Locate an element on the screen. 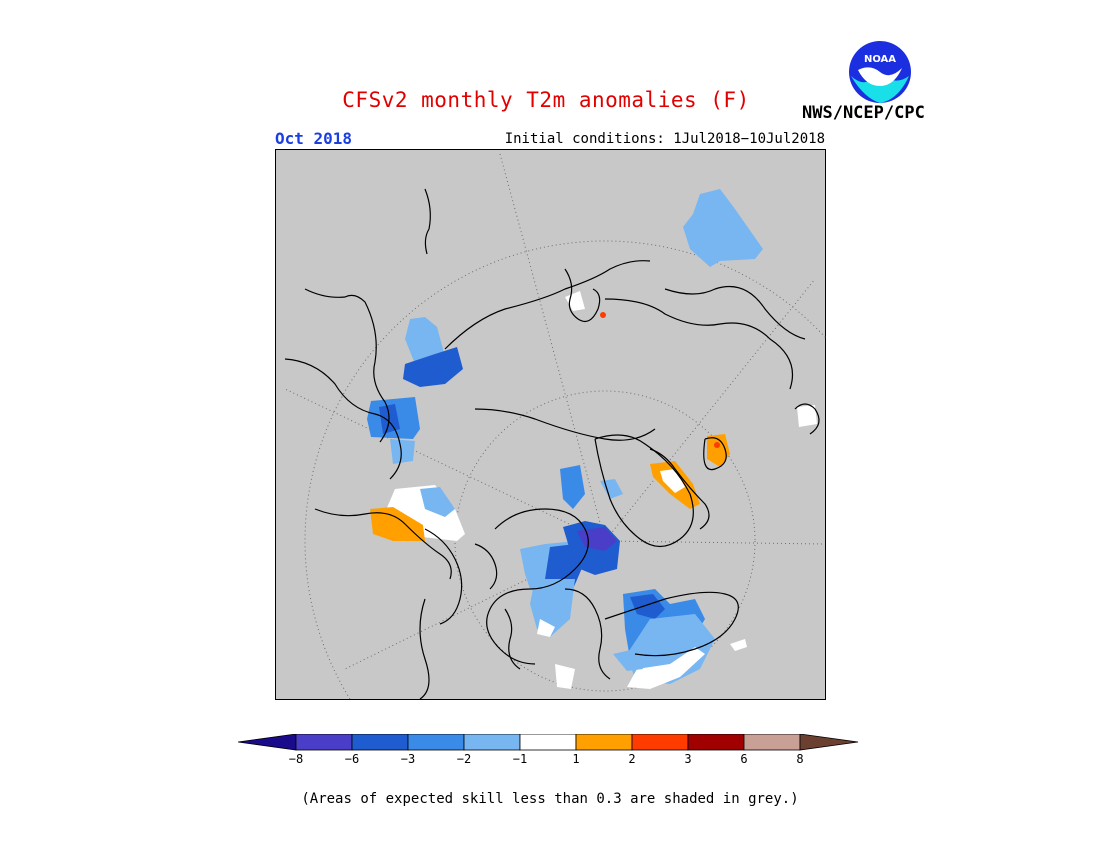 Image resolution: width=1100 pixels, height=850 pixels. colorbar-tick-label: 6 is located at coordinates (743, 759).